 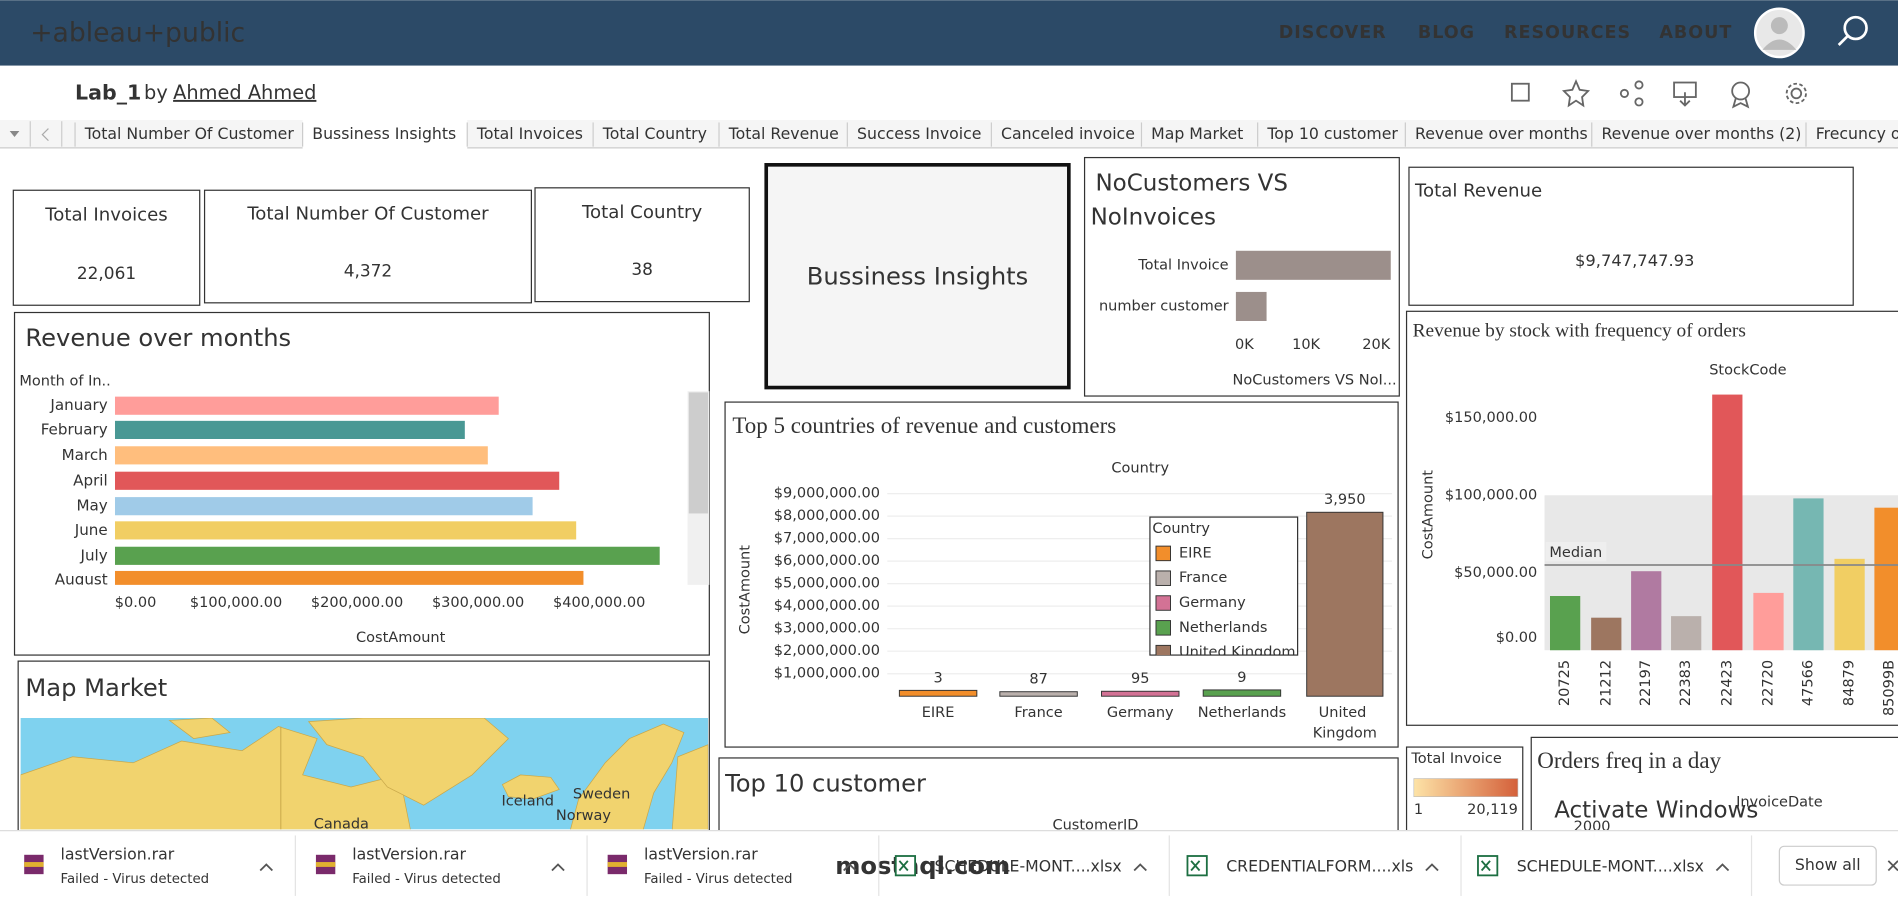 I want to click on file-name: SCHEDULE-MONT....xlsx, so click(x=1610, y=865).